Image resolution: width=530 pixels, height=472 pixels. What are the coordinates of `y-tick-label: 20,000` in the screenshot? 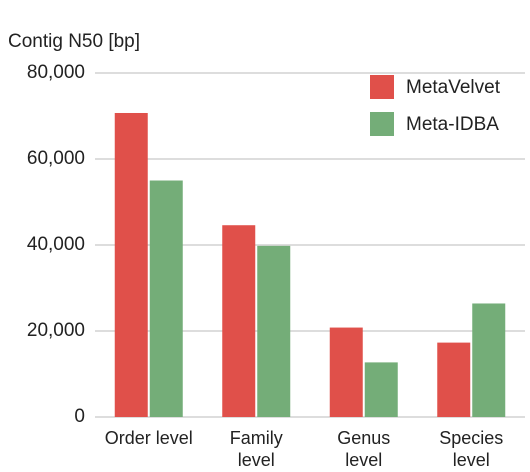 It's located at (56, 330).